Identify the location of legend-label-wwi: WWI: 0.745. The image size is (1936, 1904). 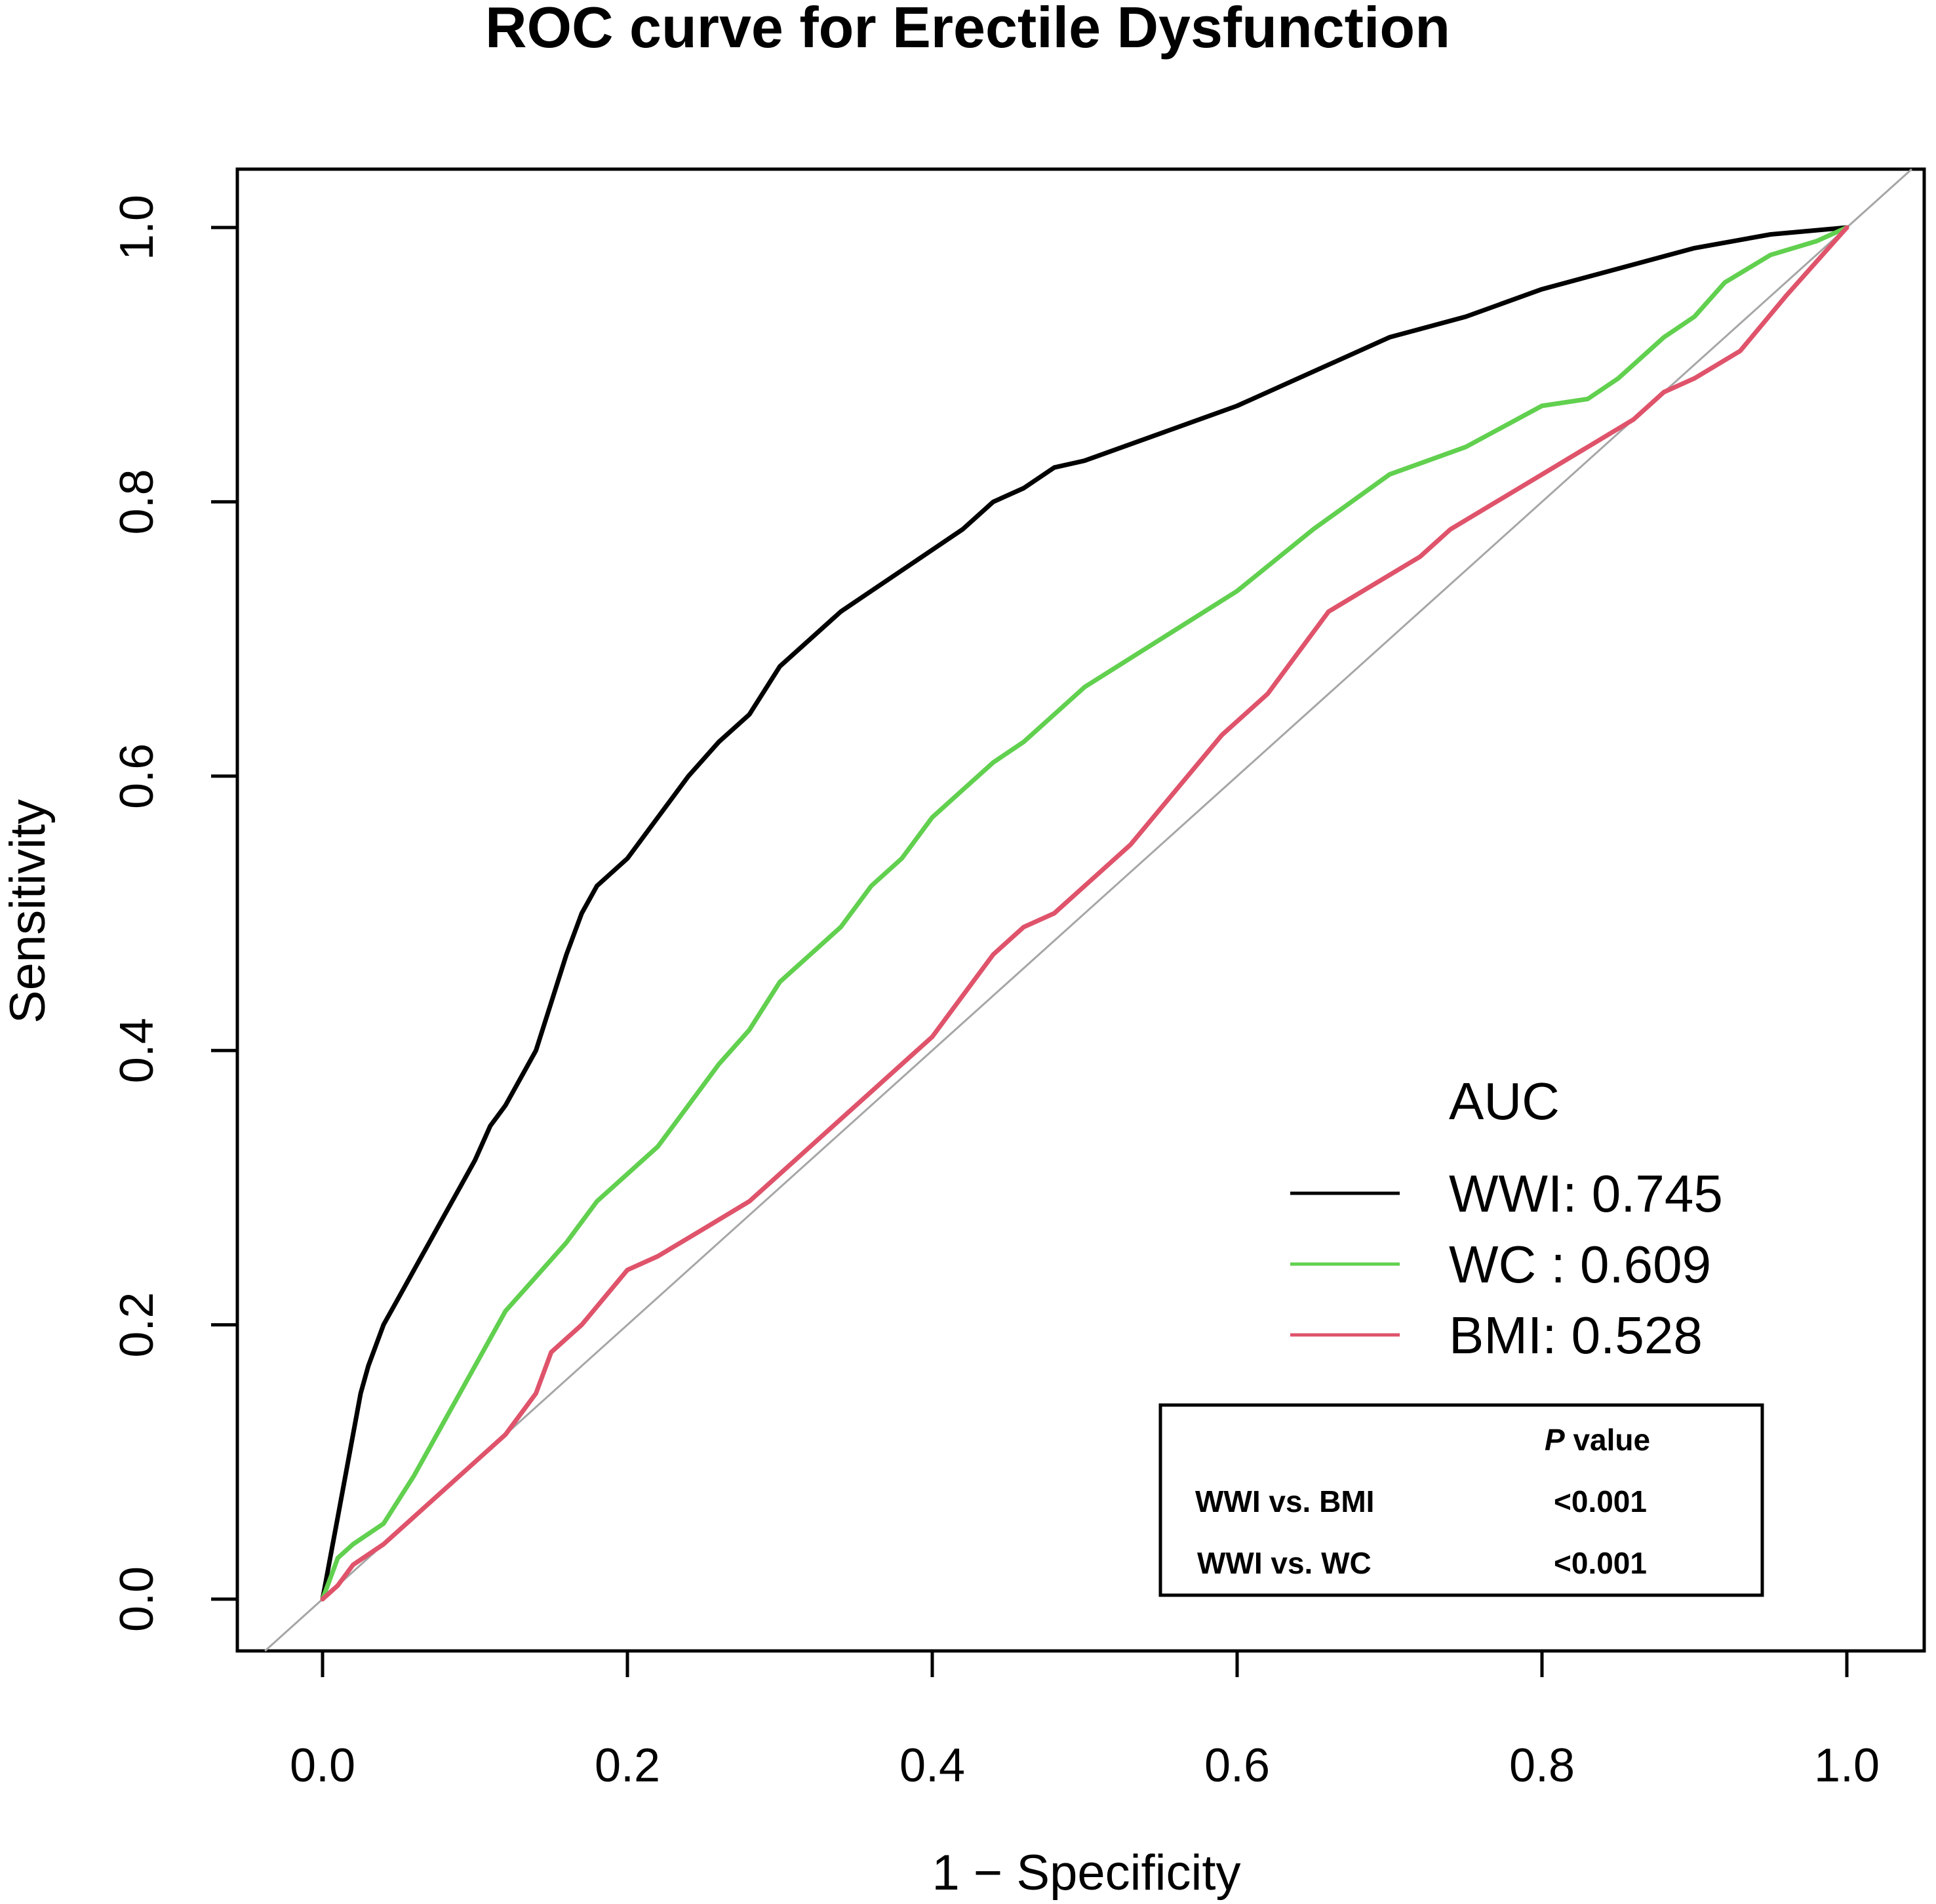
(1586, 1193).